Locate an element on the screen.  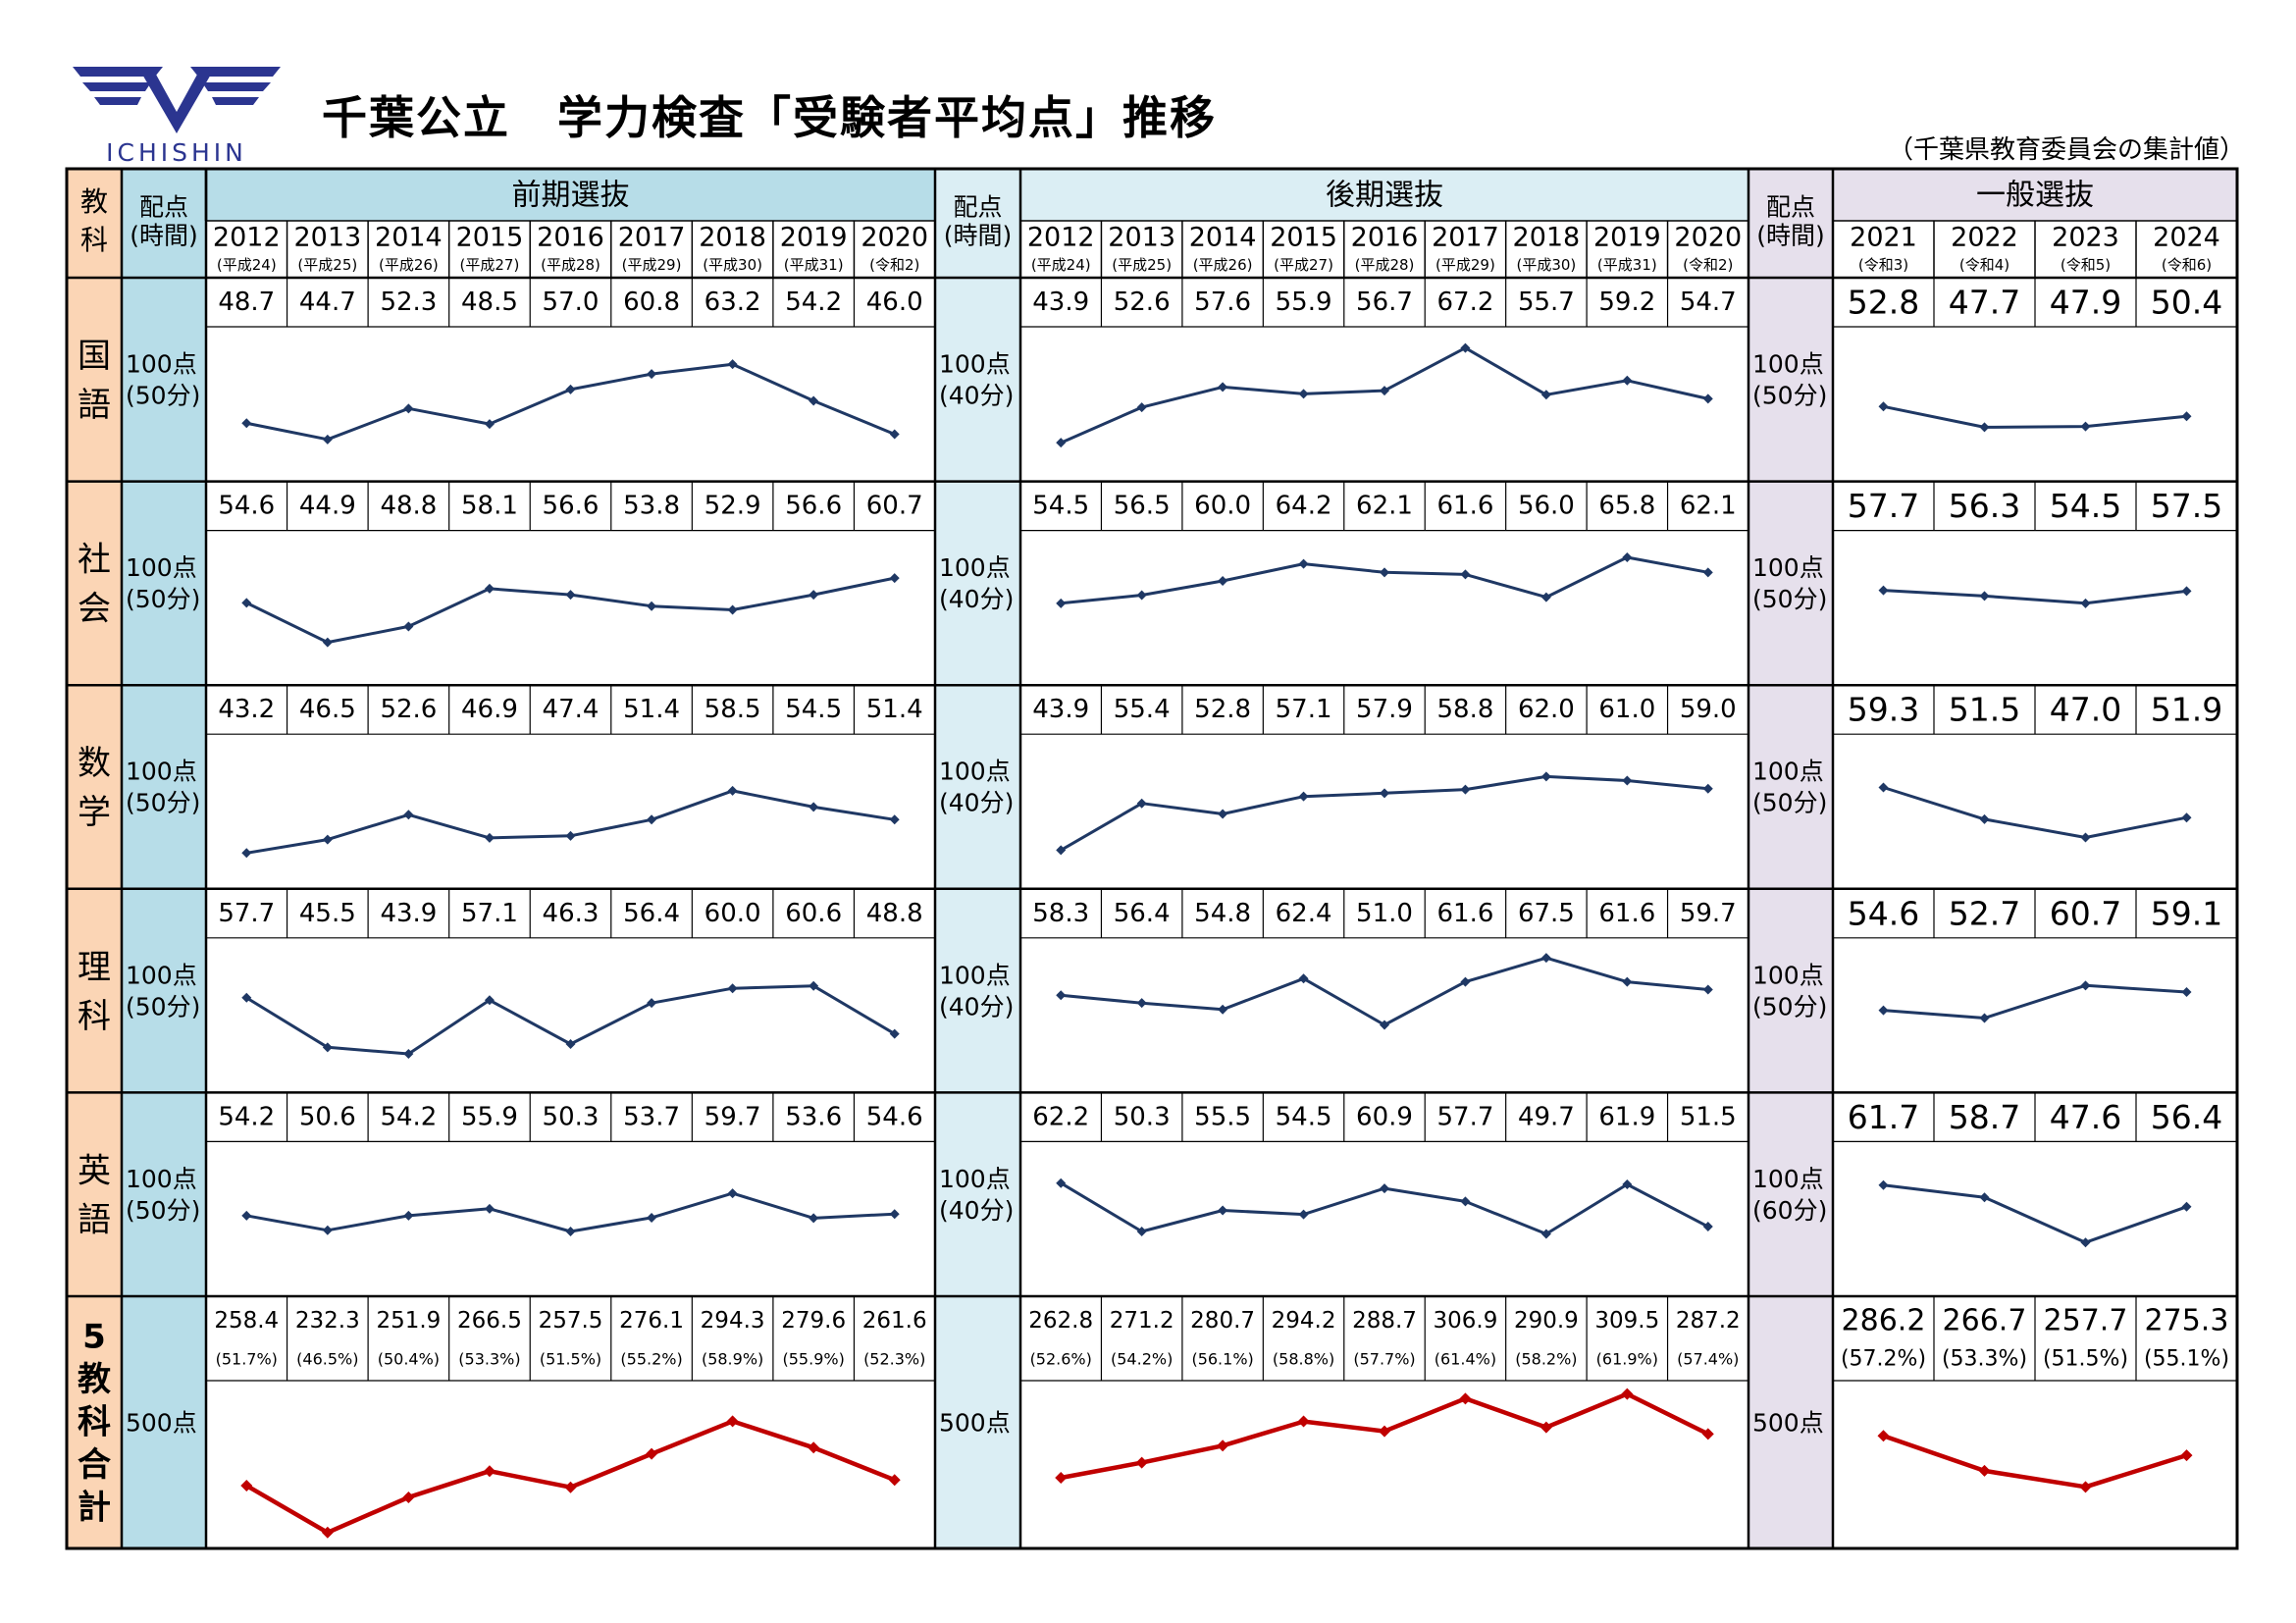
total-percent-value: (55.1%) is located at coordinates (2186, 1359).